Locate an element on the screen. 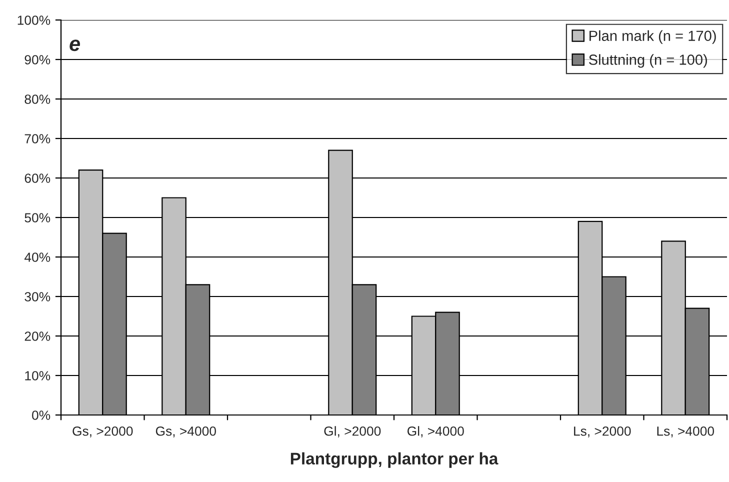 Image resolution: width=729 pixels, height=482 pixels. y-tick-label: 60% is located at coordinates (37, 178).